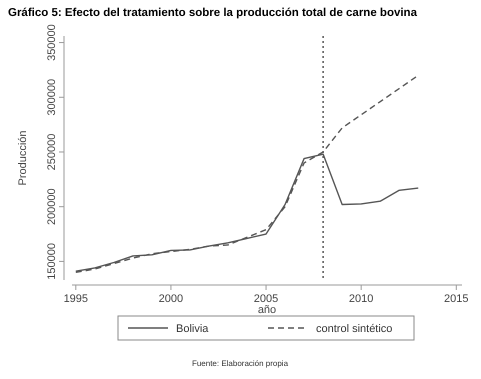 Image resolution: width=481 pixels, height=379 pixels. I want to click on y-tick-label: 300000, so click(52, 97).